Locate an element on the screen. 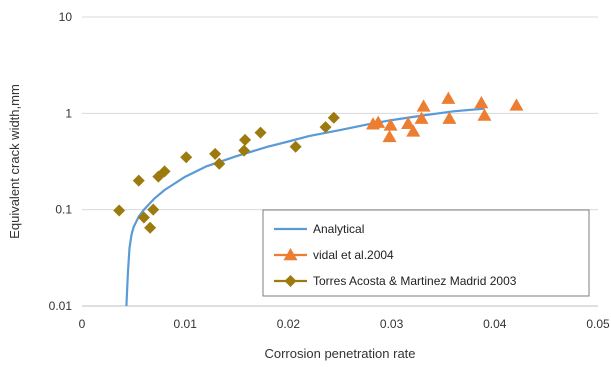 The image size is (611, 367). legend-box is located at coordinates (426, 253).